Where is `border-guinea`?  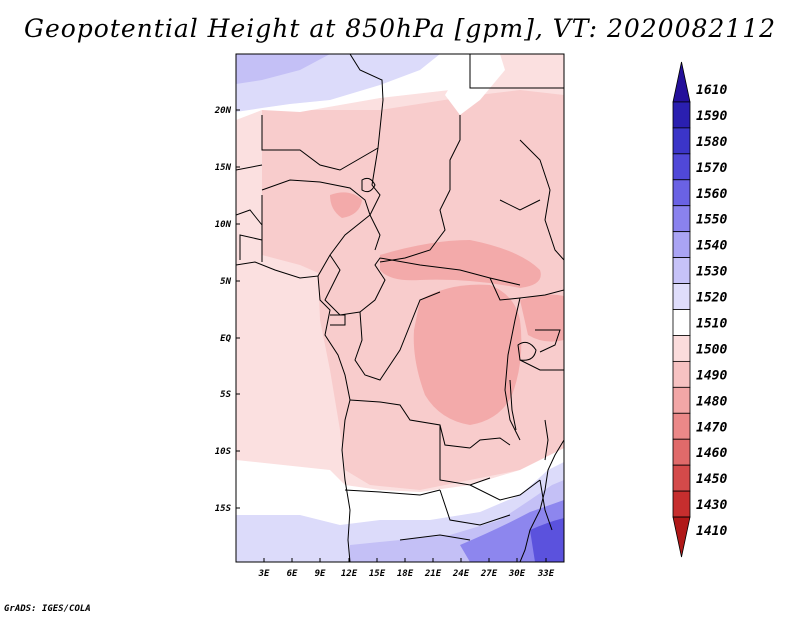
border-guinea is located at coordinates (249, 217).